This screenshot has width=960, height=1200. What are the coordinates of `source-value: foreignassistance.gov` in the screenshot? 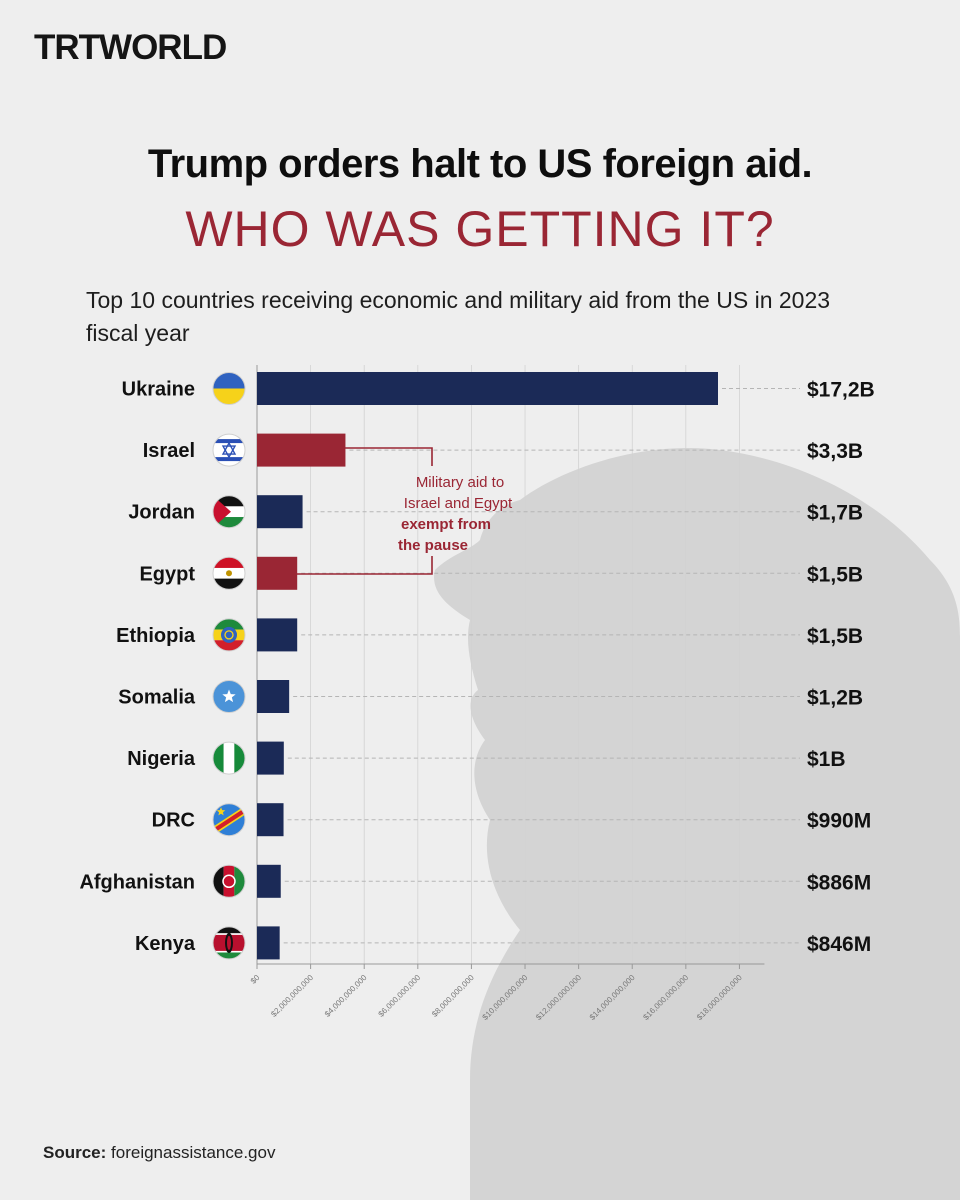 It's located at (193, 1152).